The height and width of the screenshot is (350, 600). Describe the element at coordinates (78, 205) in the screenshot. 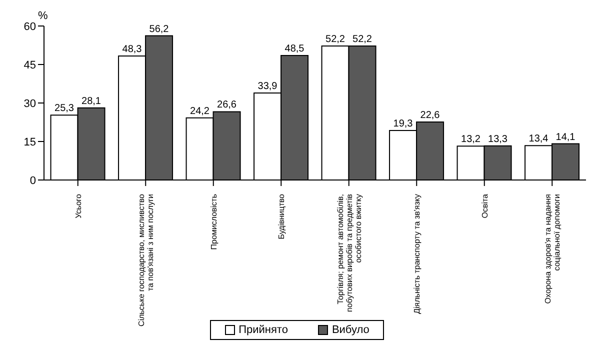

I see `x-tick-label: Усього` at that location.